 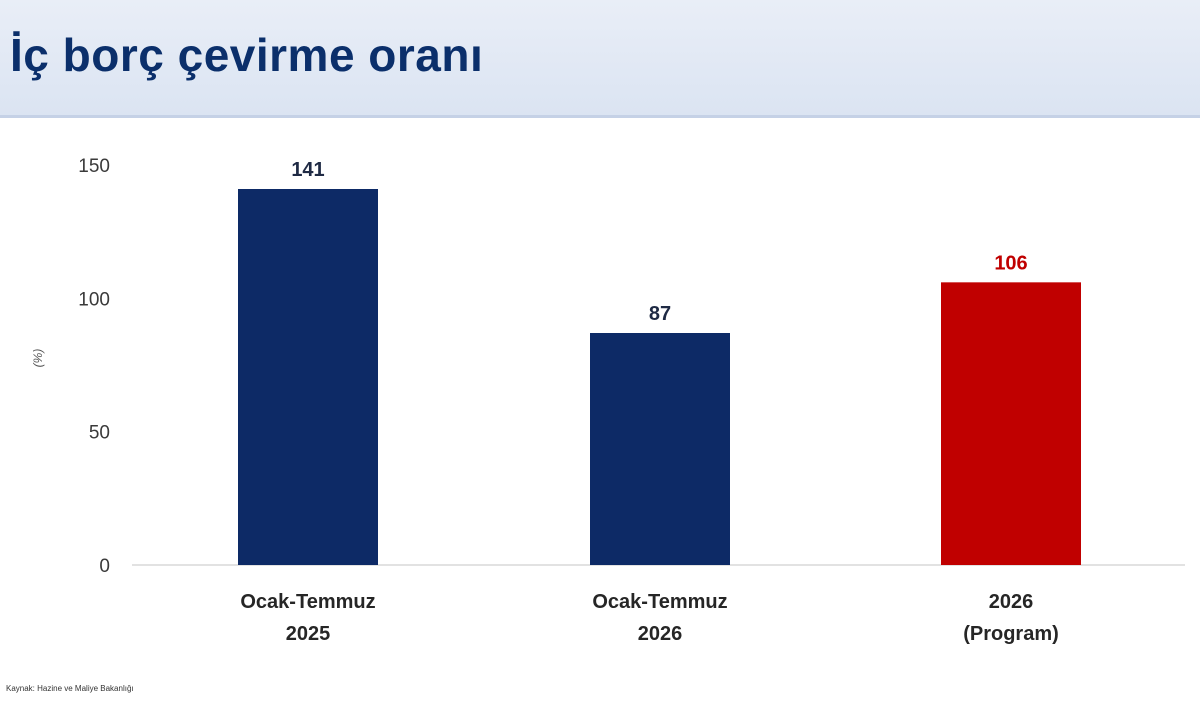 I want to click on bar-value-label: 106, so click(x=1010, y=263).